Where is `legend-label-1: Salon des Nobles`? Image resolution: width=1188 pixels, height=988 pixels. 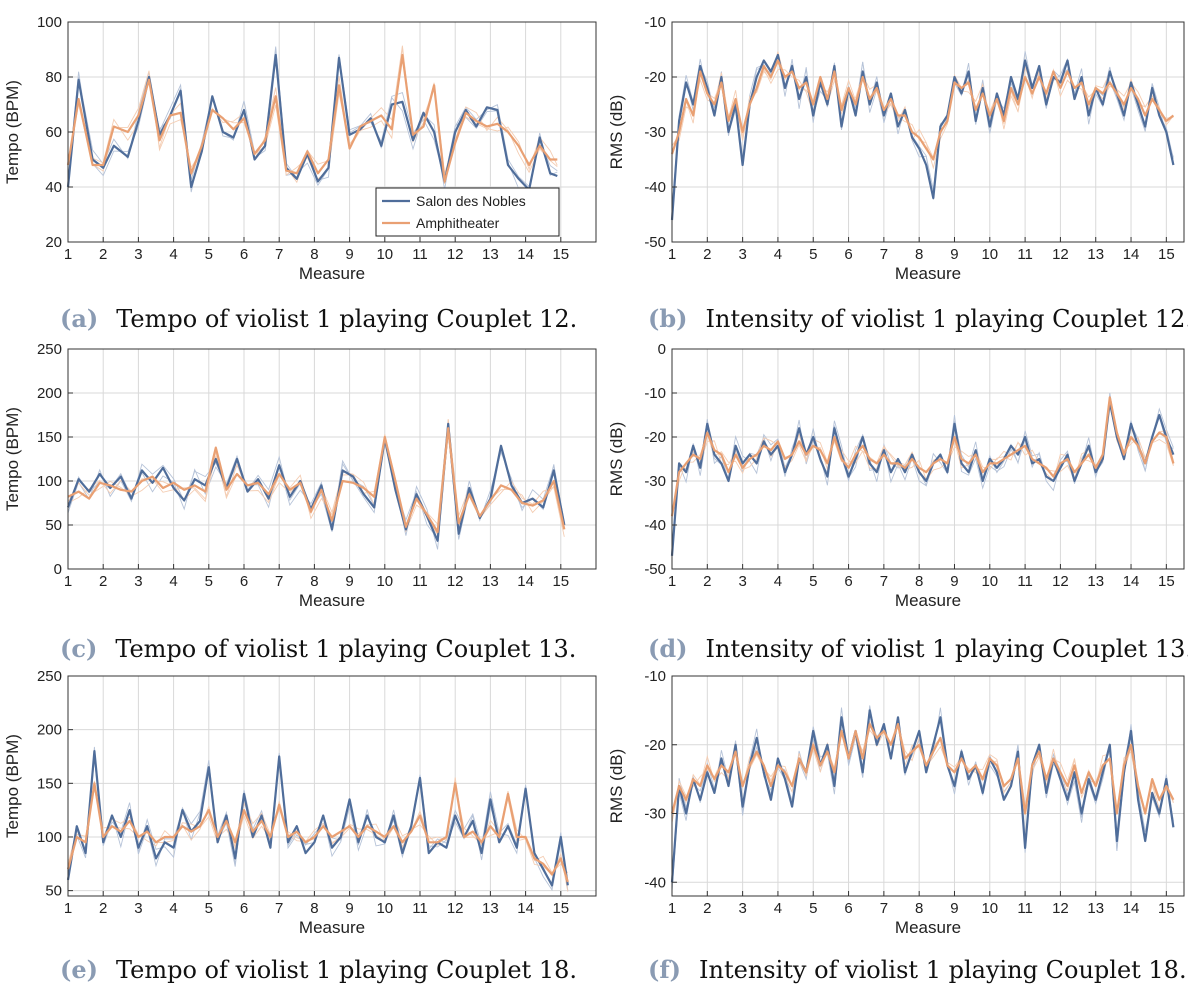 legend-label-1: Salon des Nobles is located at coordinates (471, 201).